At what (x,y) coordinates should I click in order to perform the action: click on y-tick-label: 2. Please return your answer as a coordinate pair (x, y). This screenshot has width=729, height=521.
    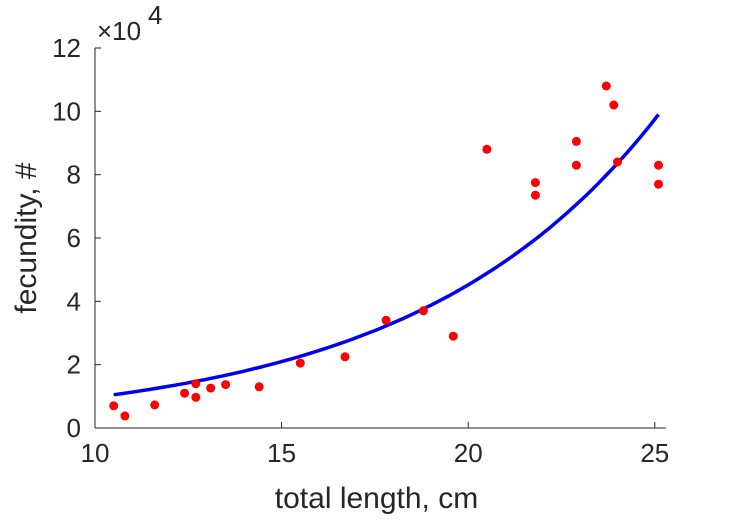
    Looking at the image, I should click on (74, 365).